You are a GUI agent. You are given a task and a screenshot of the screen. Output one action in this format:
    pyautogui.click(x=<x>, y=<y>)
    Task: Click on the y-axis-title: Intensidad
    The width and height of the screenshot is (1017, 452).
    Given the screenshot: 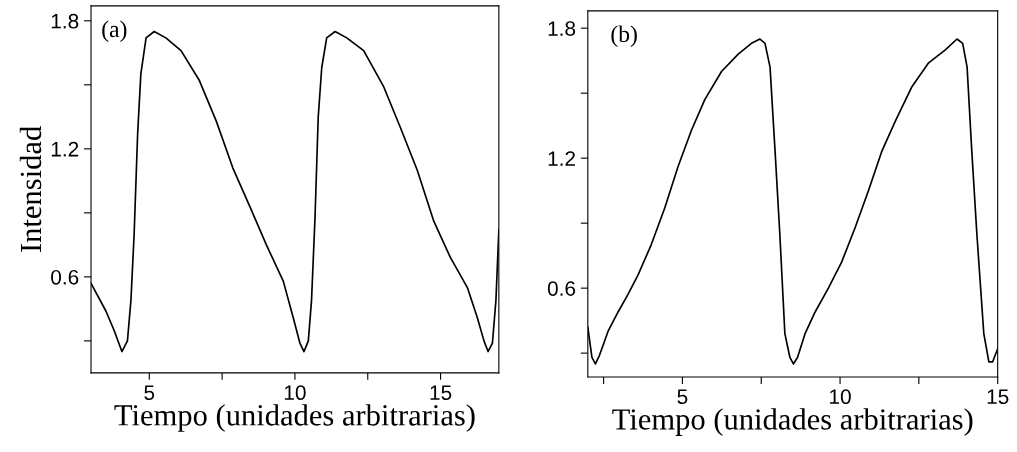 What is the action you would take?
    pyautogui.click(x=30, y=189)
    